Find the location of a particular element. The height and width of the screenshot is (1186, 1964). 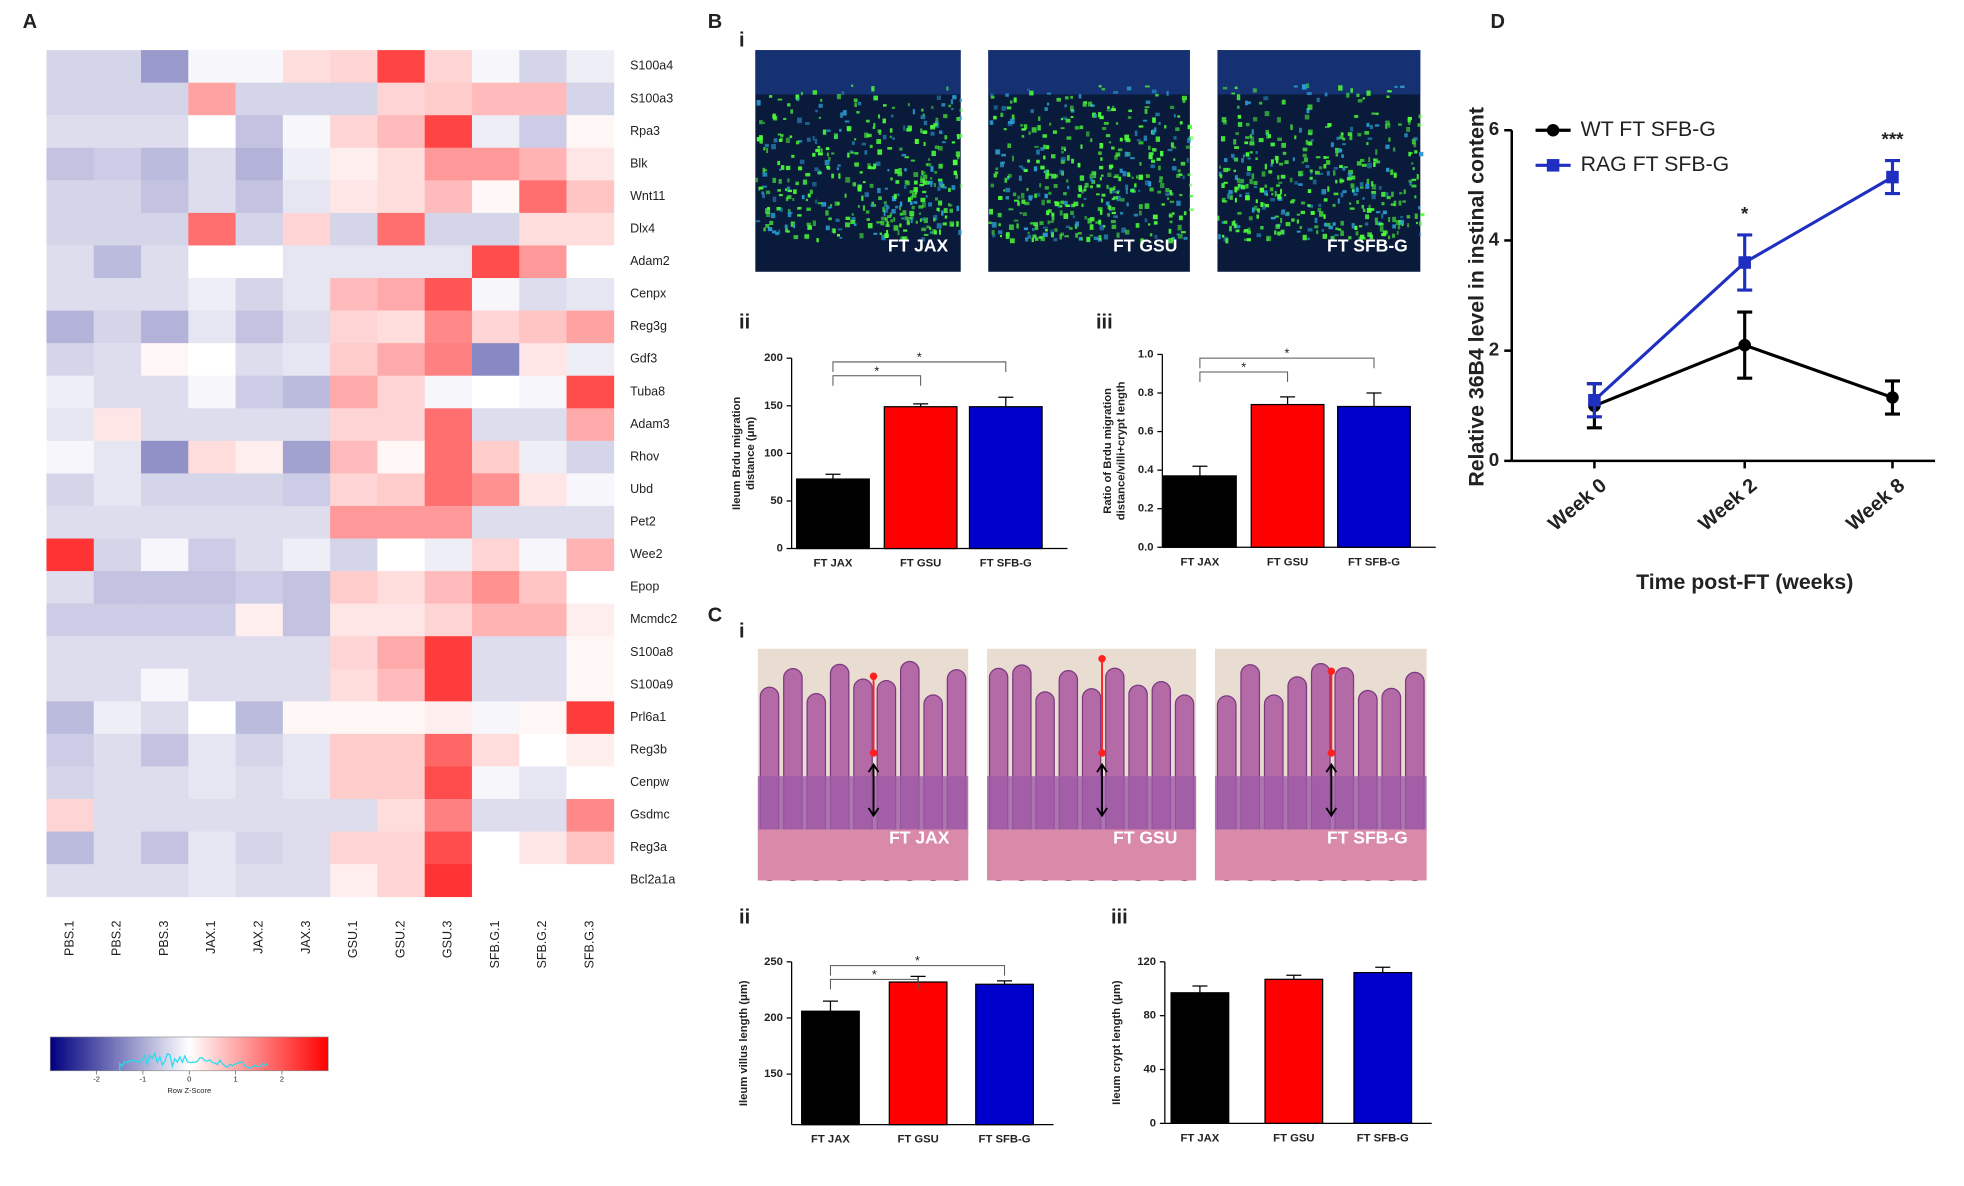

arrow-head is located at coordinates (1102, 790).